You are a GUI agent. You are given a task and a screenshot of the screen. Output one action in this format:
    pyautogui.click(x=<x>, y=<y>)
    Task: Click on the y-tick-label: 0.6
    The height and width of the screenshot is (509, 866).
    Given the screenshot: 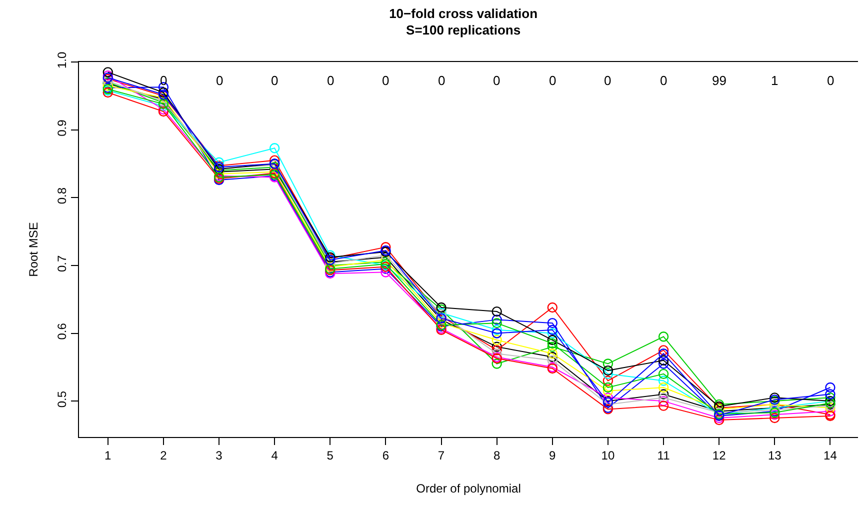 What is the action you would take?
    pyautogui.click(x=62, y=331)
    